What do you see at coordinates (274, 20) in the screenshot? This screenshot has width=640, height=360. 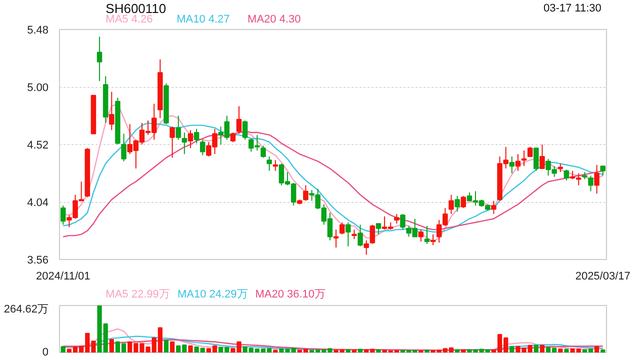 I see `text: MA20 4.30` at bounding box center [274, 20].